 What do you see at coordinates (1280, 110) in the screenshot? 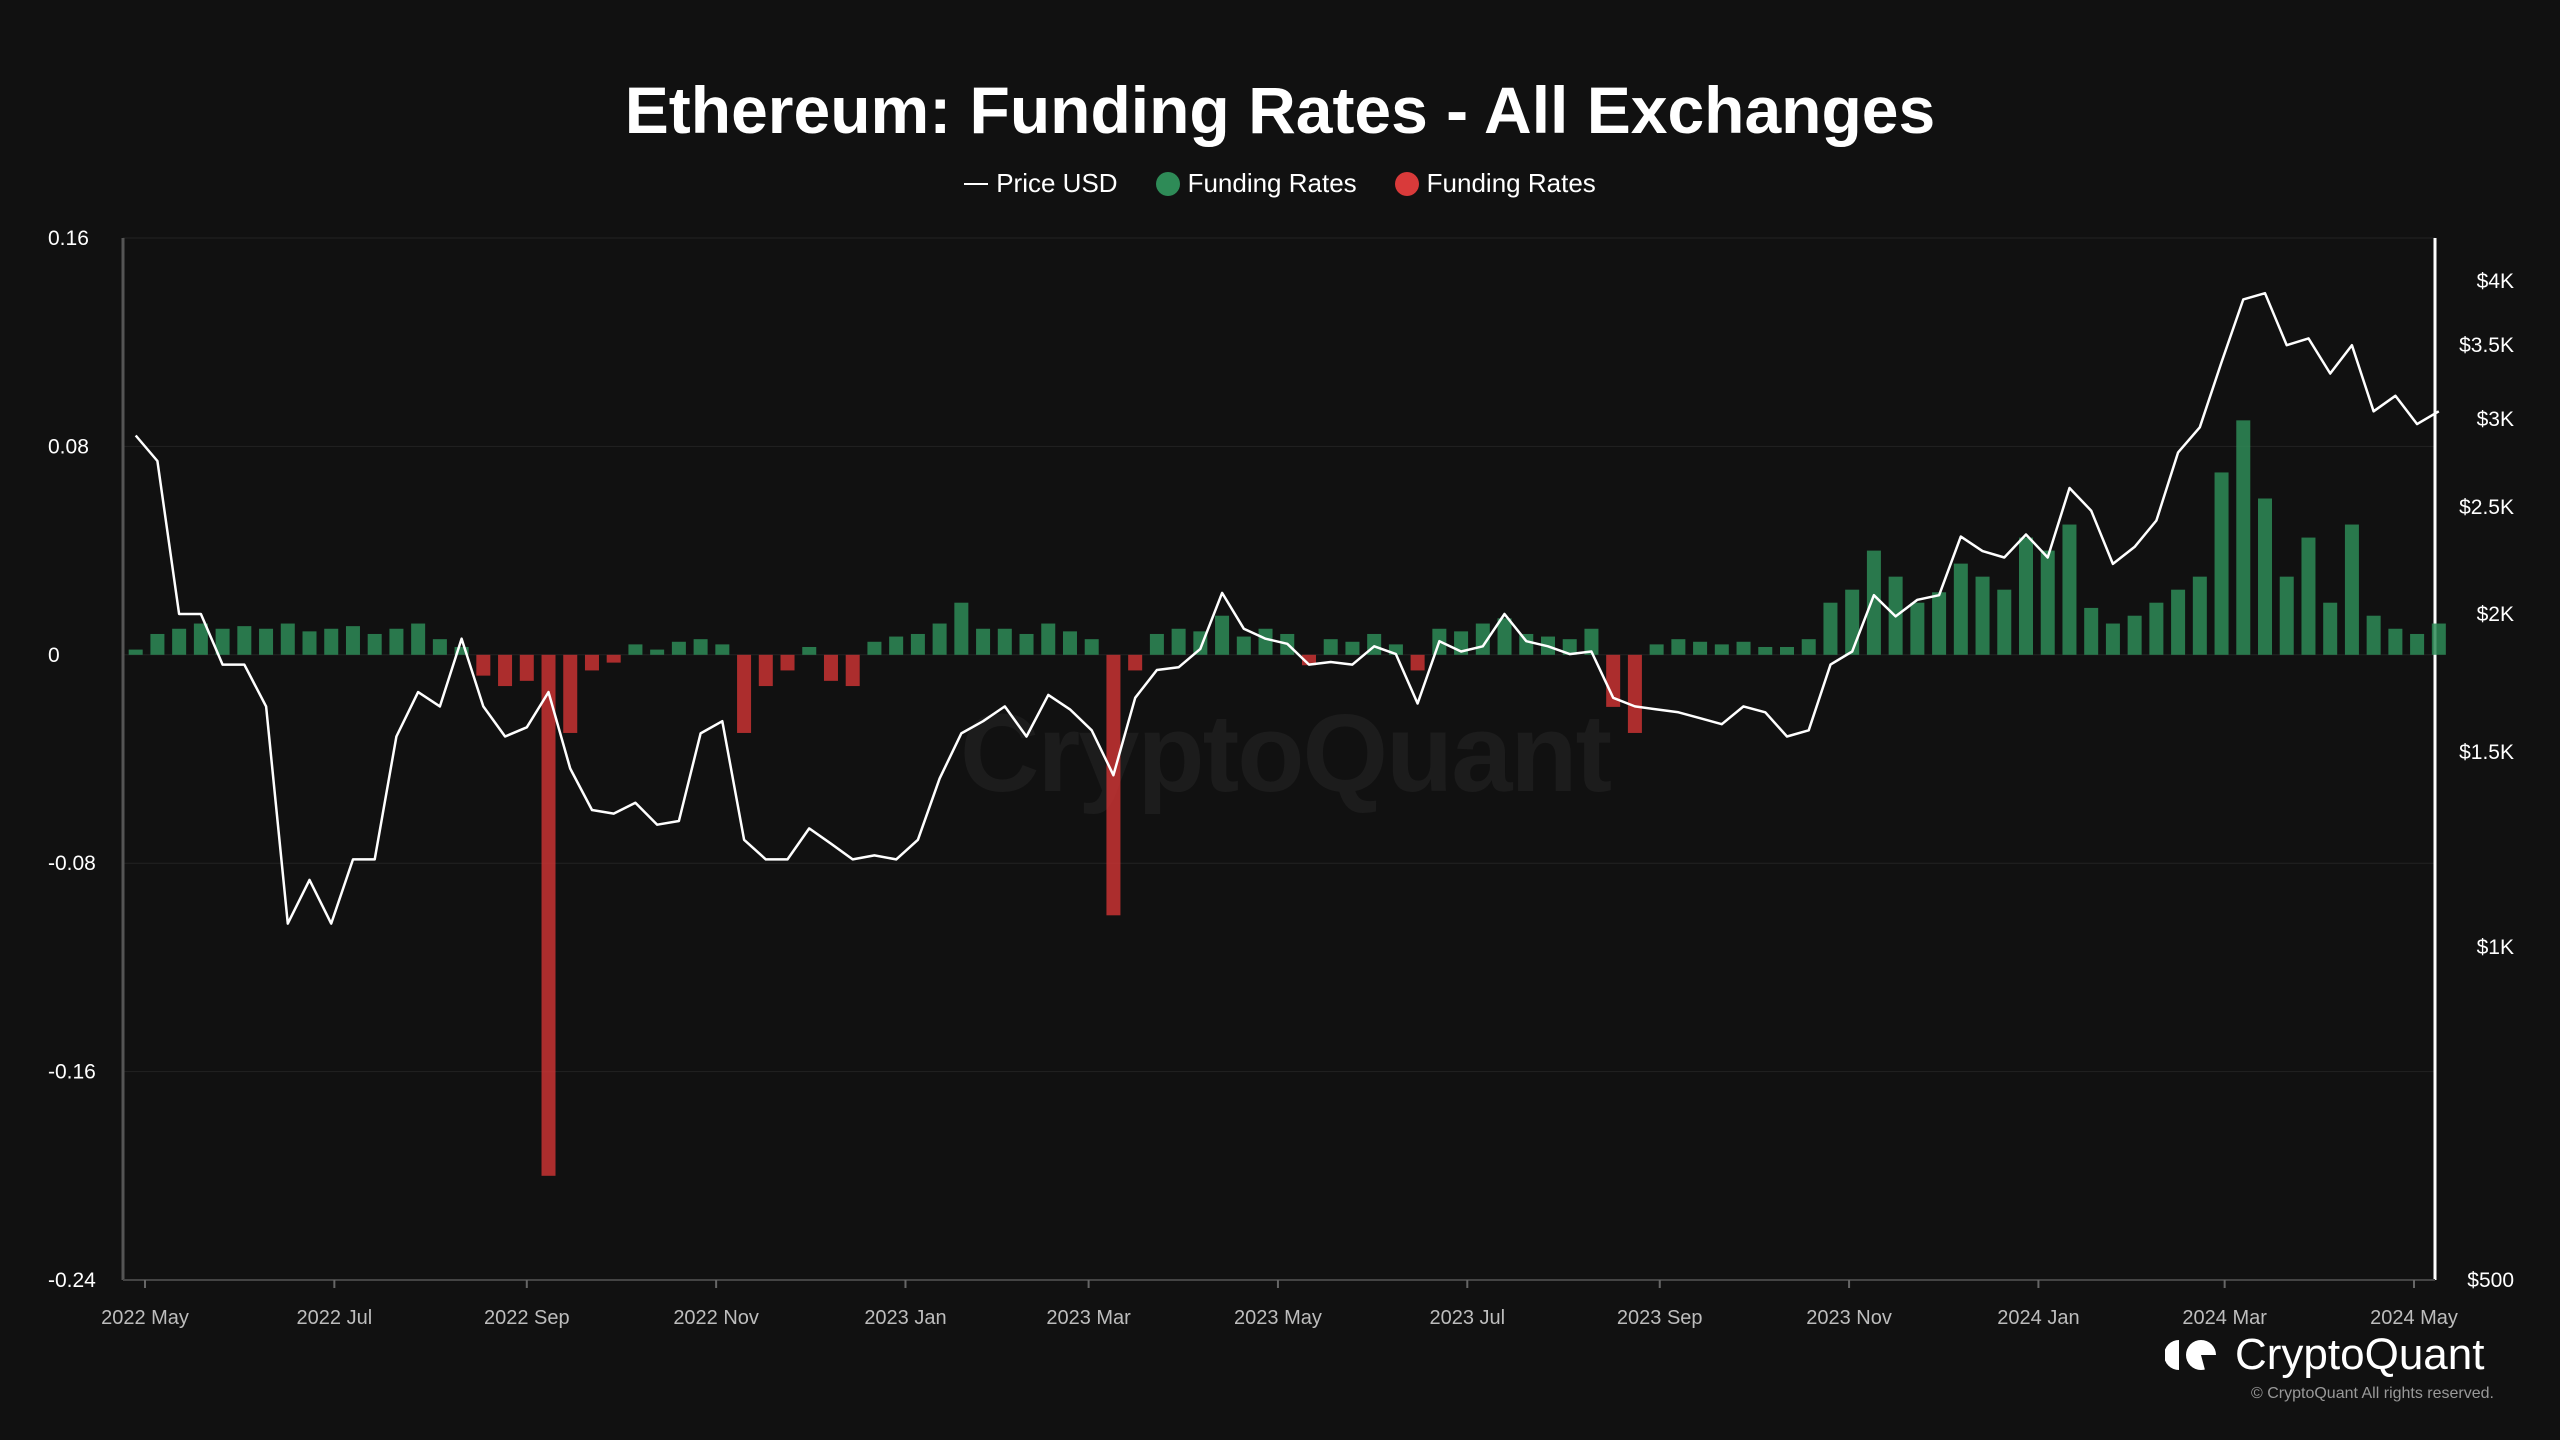
I see `chart-title: Ethereum: Funding Rates - All Exchanges` at bounding box center [1280, 110].